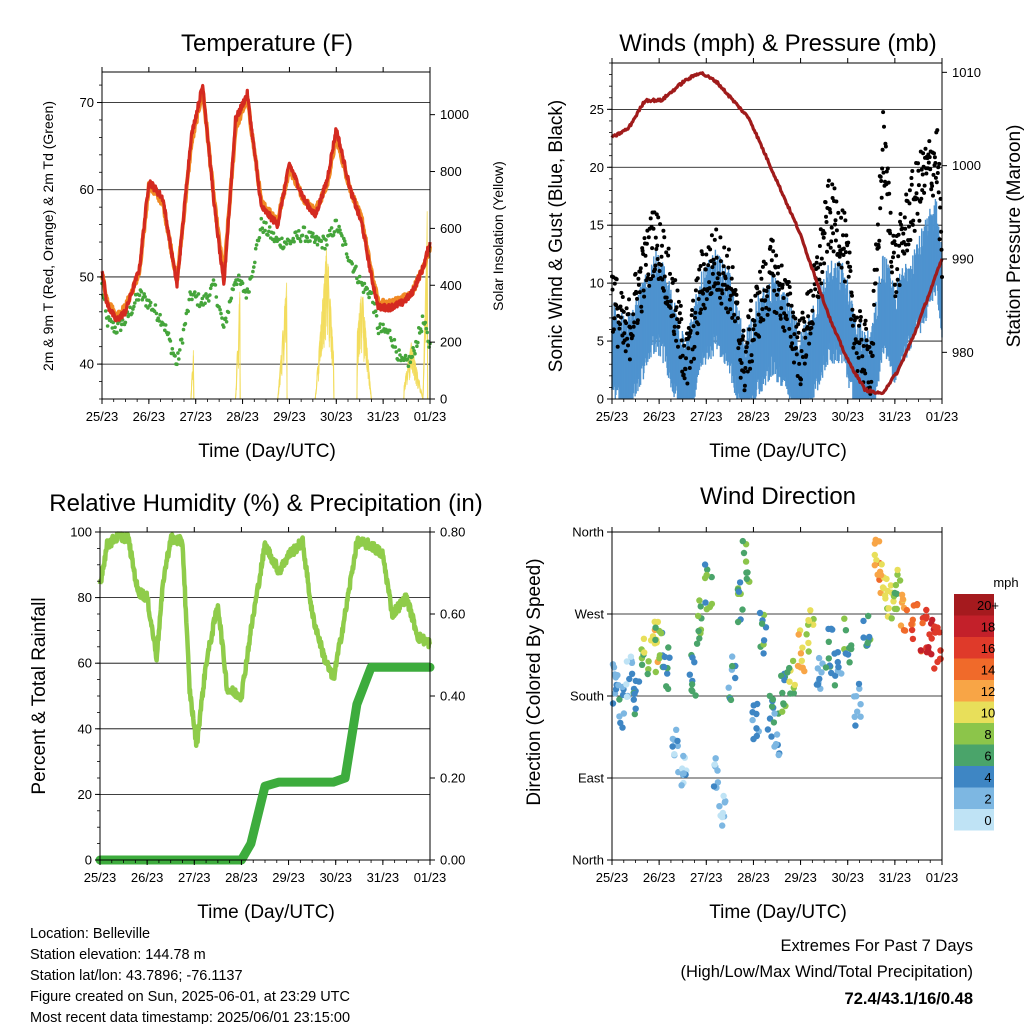 The width and height of the screenshot is (1024, 1024). What do you see at coordinates (534, 681) in the screenshot?
I see `direction-ylabel: Direction (Colored By Speed)` at bounding box center [534, 681].